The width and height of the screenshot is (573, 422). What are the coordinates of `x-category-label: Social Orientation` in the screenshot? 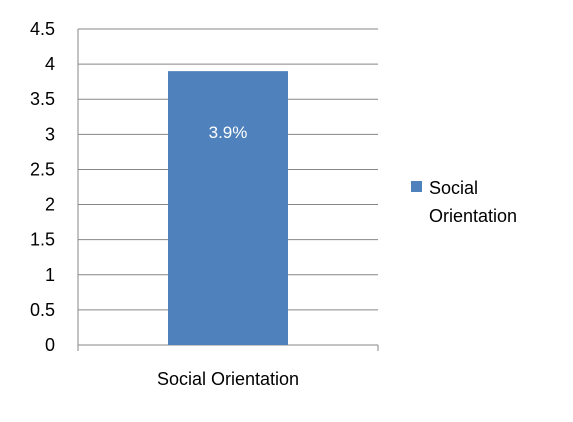 It's located at (228, 379).